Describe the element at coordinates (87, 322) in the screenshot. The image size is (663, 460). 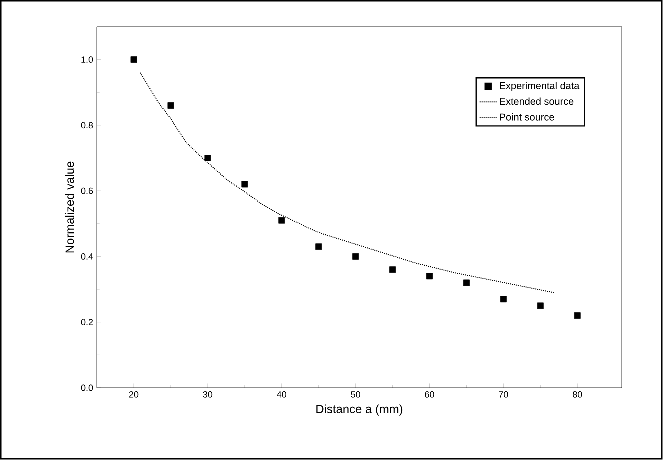
I see `y-tick-label: 0.2` at that location.